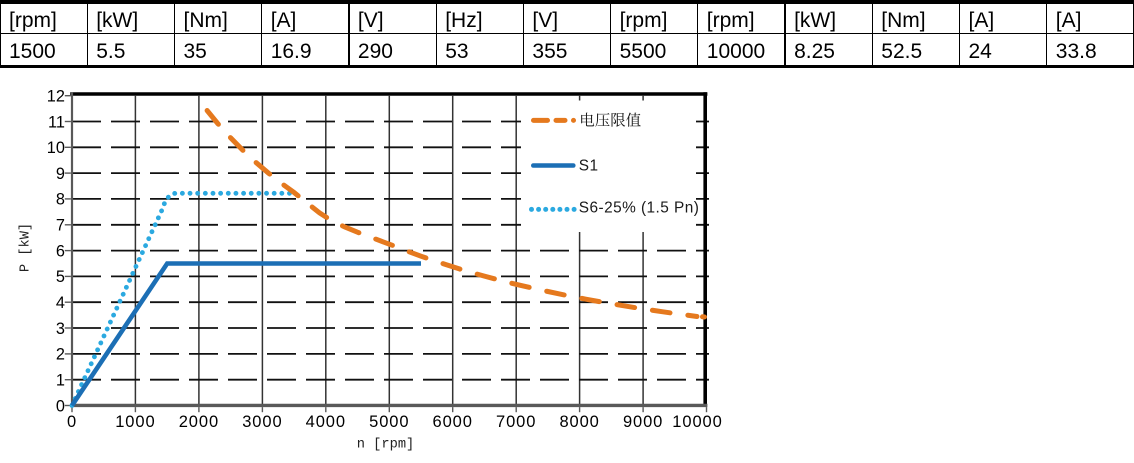 This screenshot has width=1134, height=463. What do you see at coordinates (589, 165) in the screenshot?
I see `svg-text: S1` at bounding box center [589, 165].